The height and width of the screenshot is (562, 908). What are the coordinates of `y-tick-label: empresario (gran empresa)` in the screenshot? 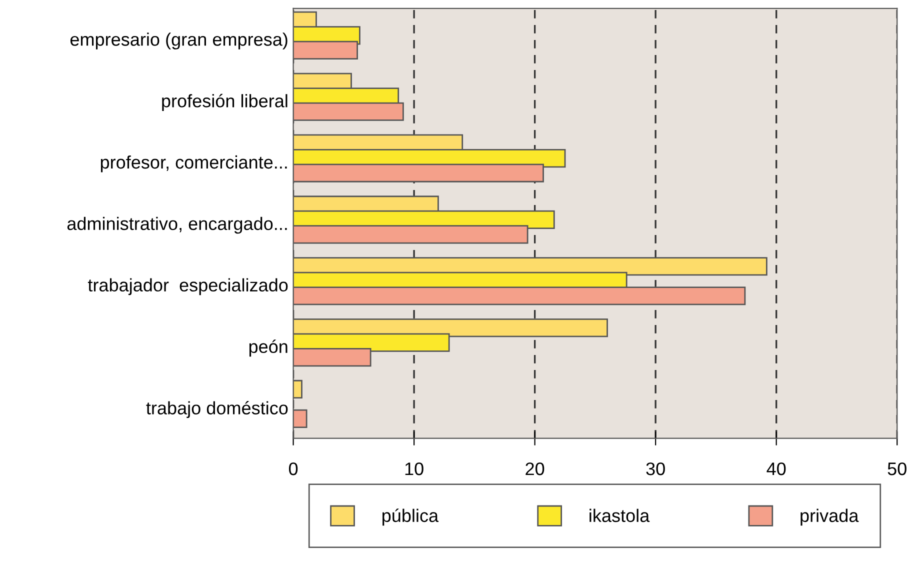 It's located at (179, 41).